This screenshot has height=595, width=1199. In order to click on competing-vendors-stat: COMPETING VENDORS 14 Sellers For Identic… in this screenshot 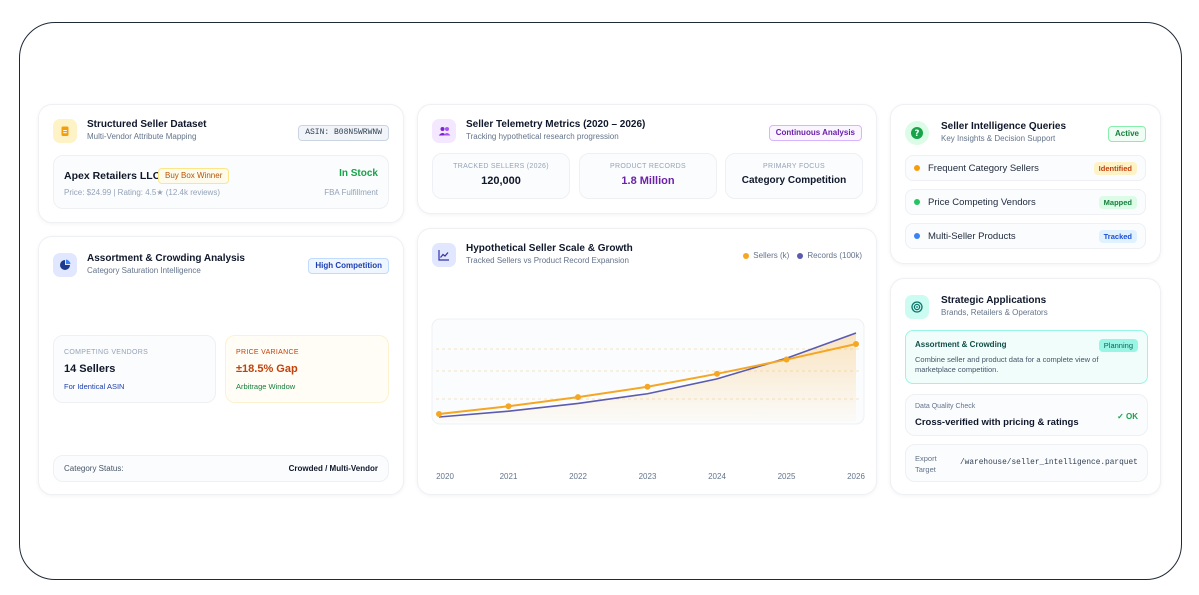, I will do `click(134, 369)`.